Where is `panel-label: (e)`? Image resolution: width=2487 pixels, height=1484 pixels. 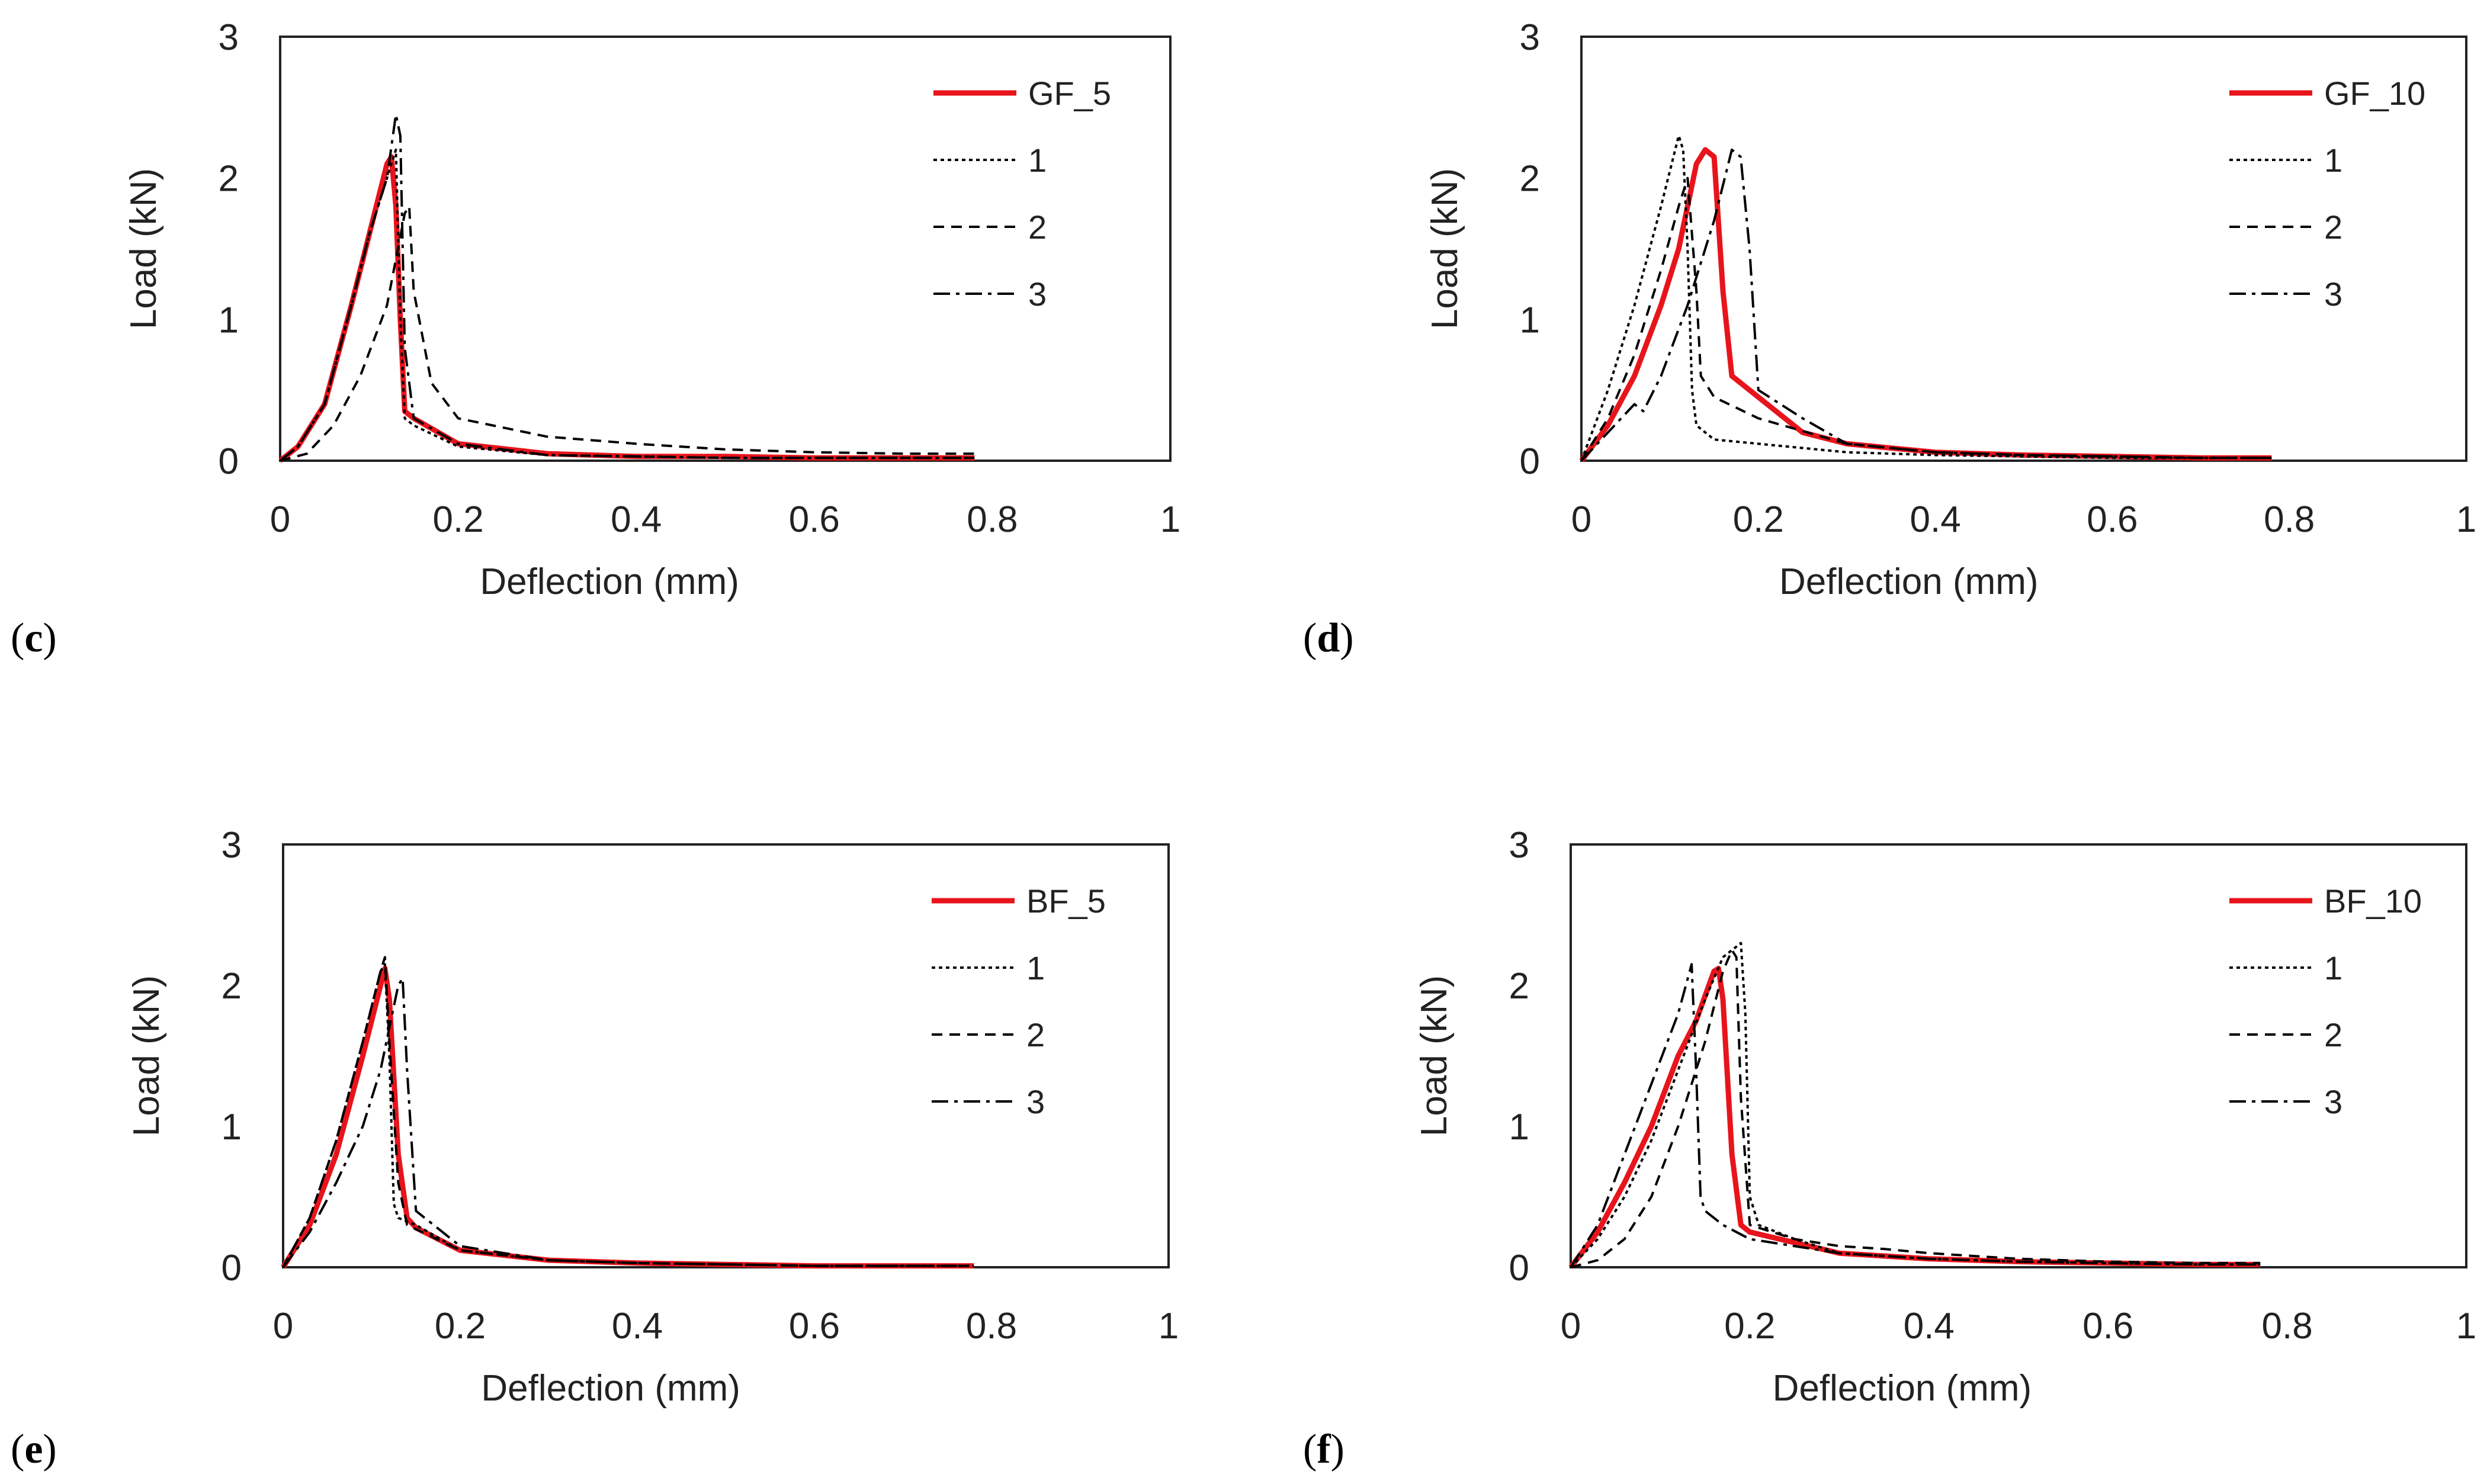 panel-label: (e) is located at coordinates (34, 1449).